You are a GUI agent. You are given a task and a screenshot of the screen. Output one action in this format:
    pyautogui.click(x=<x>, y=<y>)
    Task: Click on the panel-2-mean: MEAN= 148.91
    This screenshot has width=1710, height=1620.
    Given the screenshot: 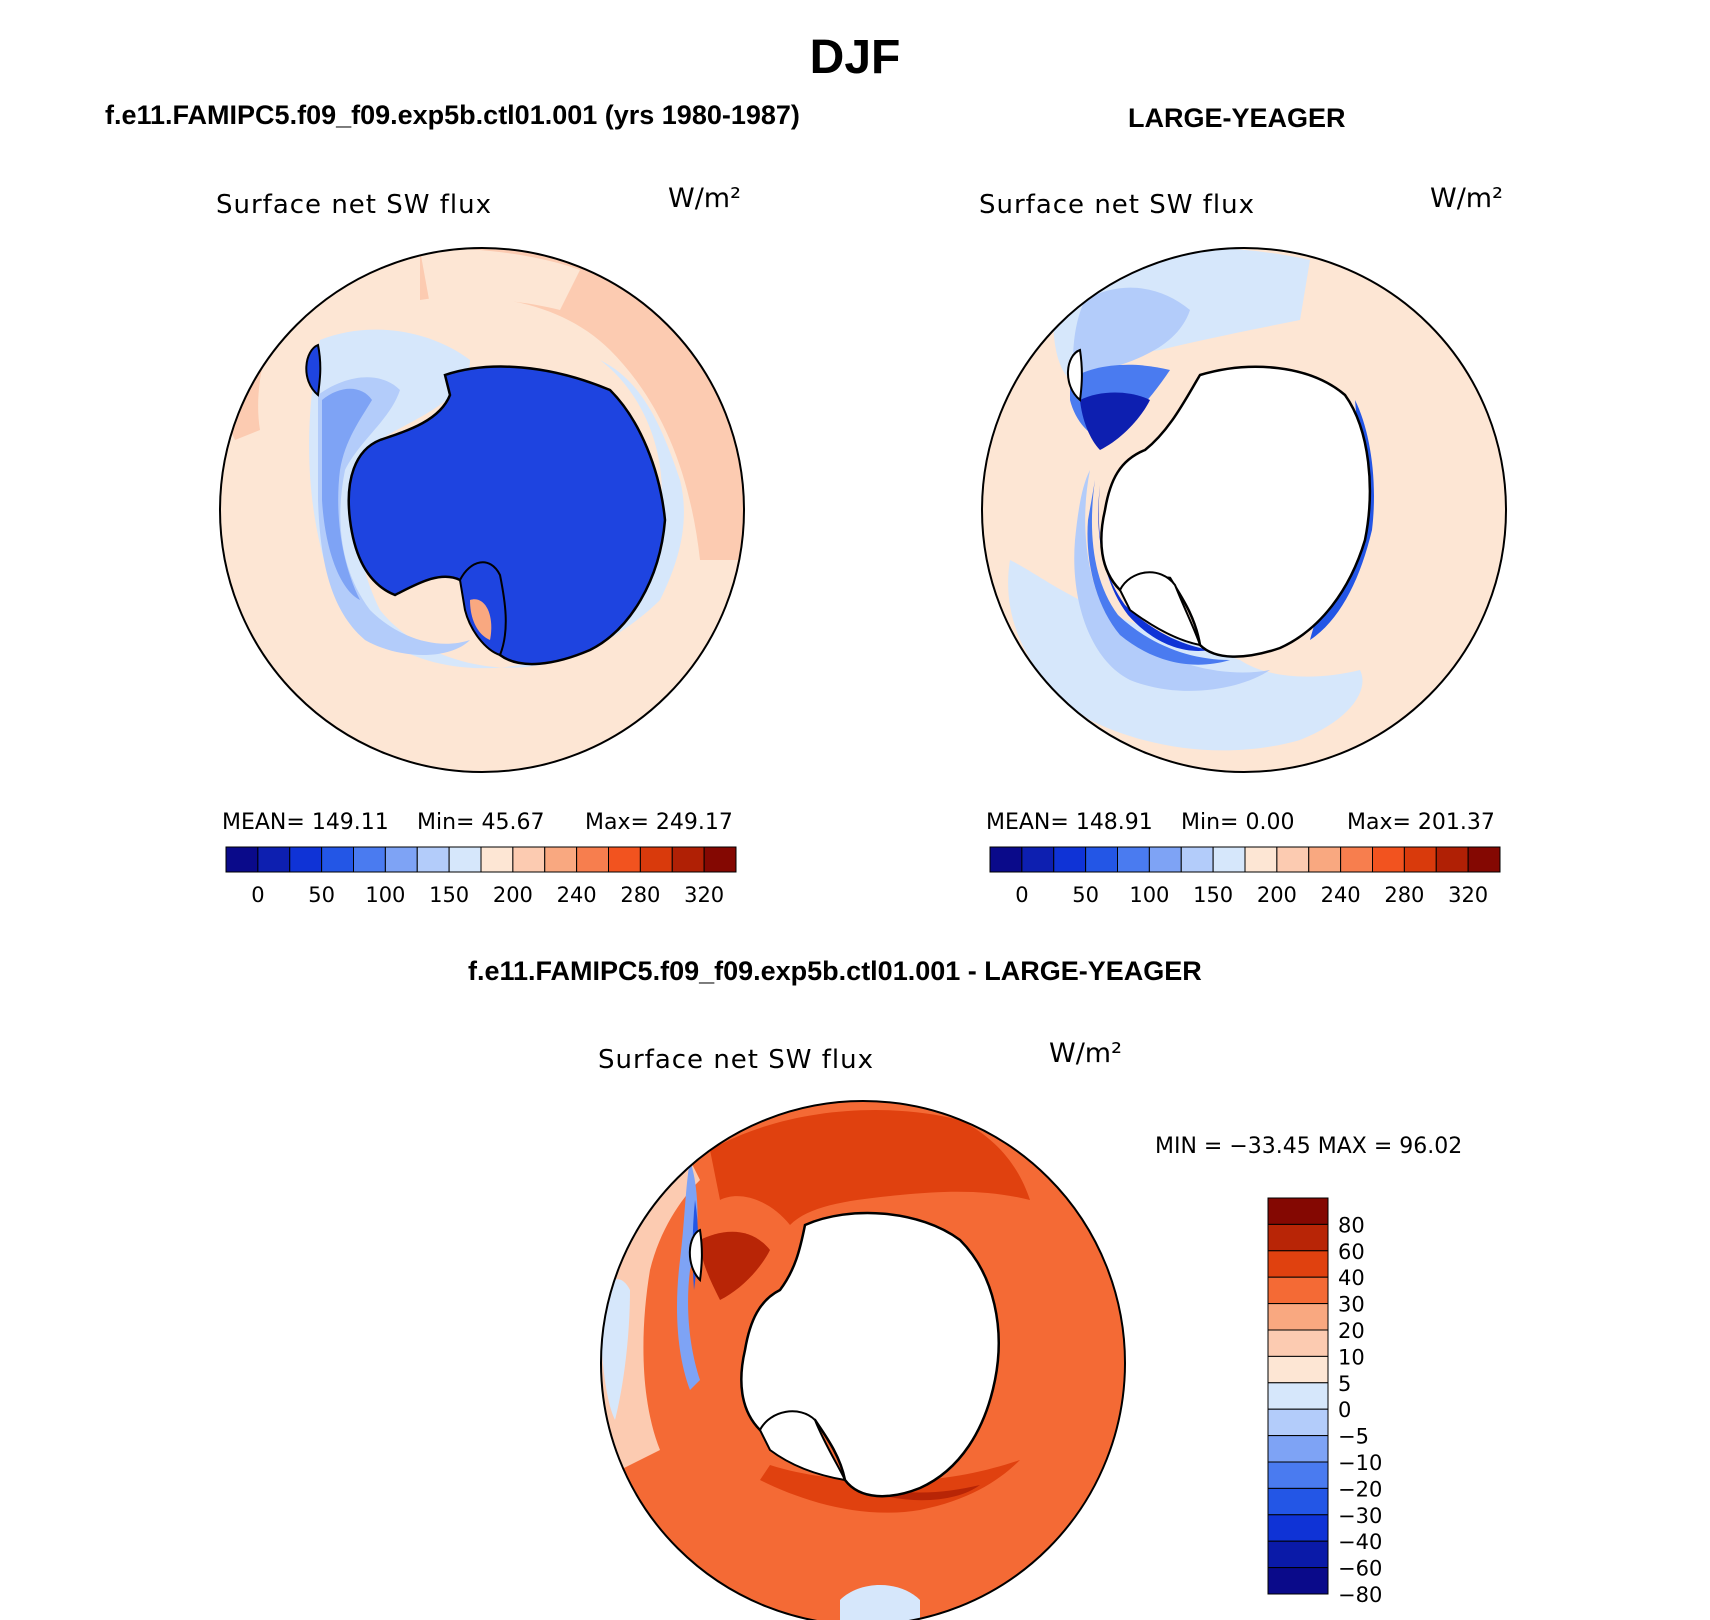 What is the action you would take?
    pyautogui.click(x=1069, y=822)
    